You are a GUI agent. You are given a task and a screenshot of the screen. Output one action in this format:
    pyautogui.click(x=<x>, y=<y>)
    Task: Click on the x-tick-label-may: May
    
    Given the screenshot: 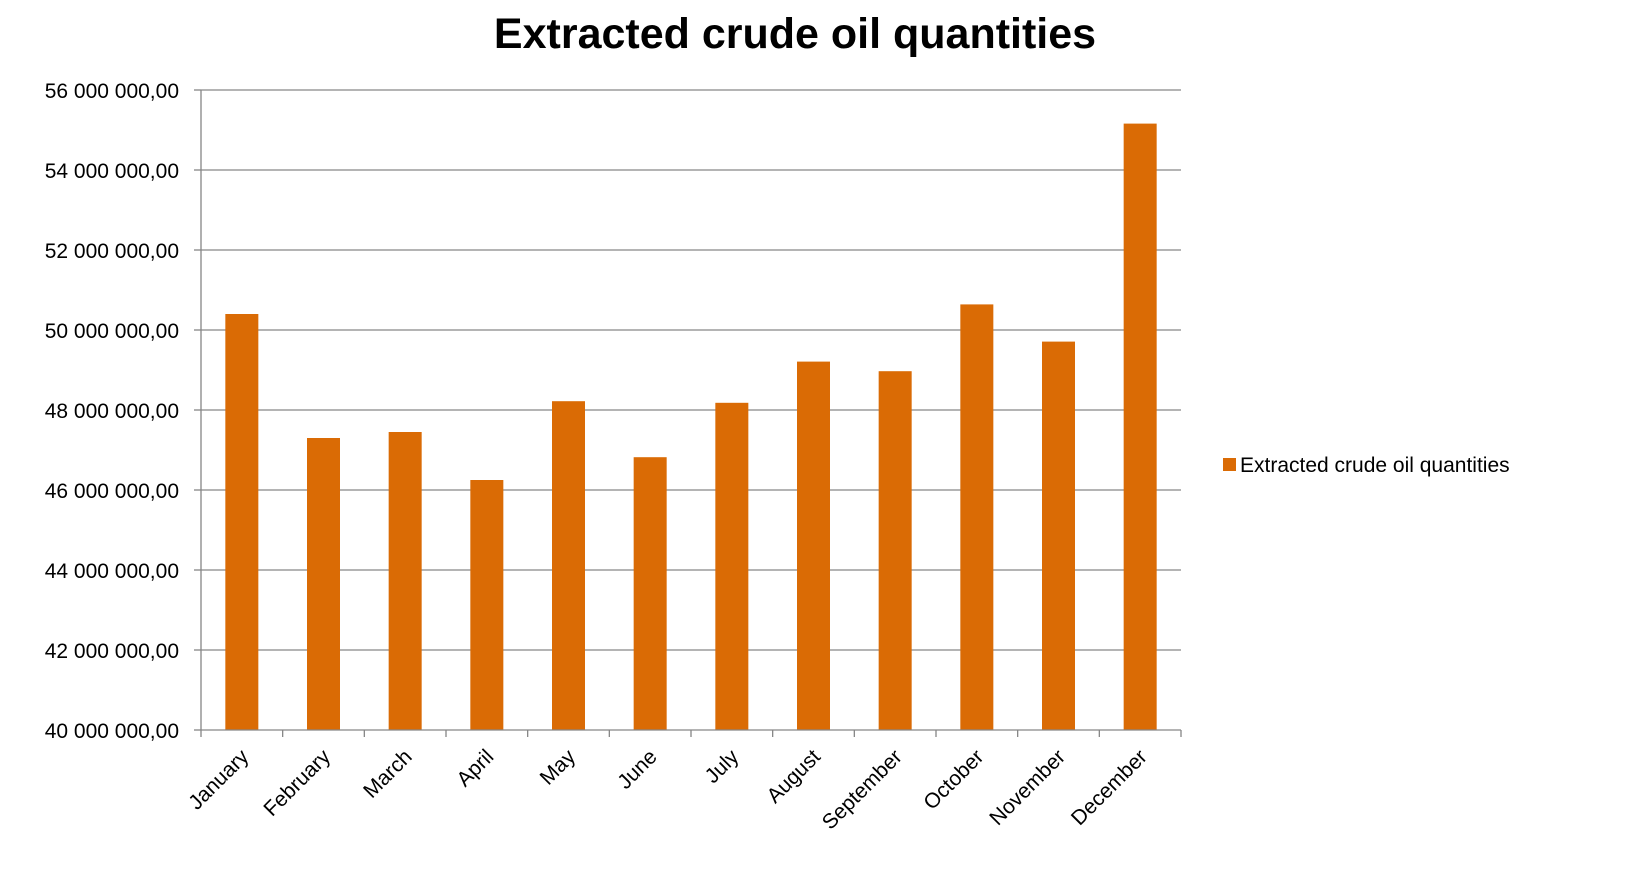 What is the action you would take?
    pyautogui.click(x=558, y=767)
    